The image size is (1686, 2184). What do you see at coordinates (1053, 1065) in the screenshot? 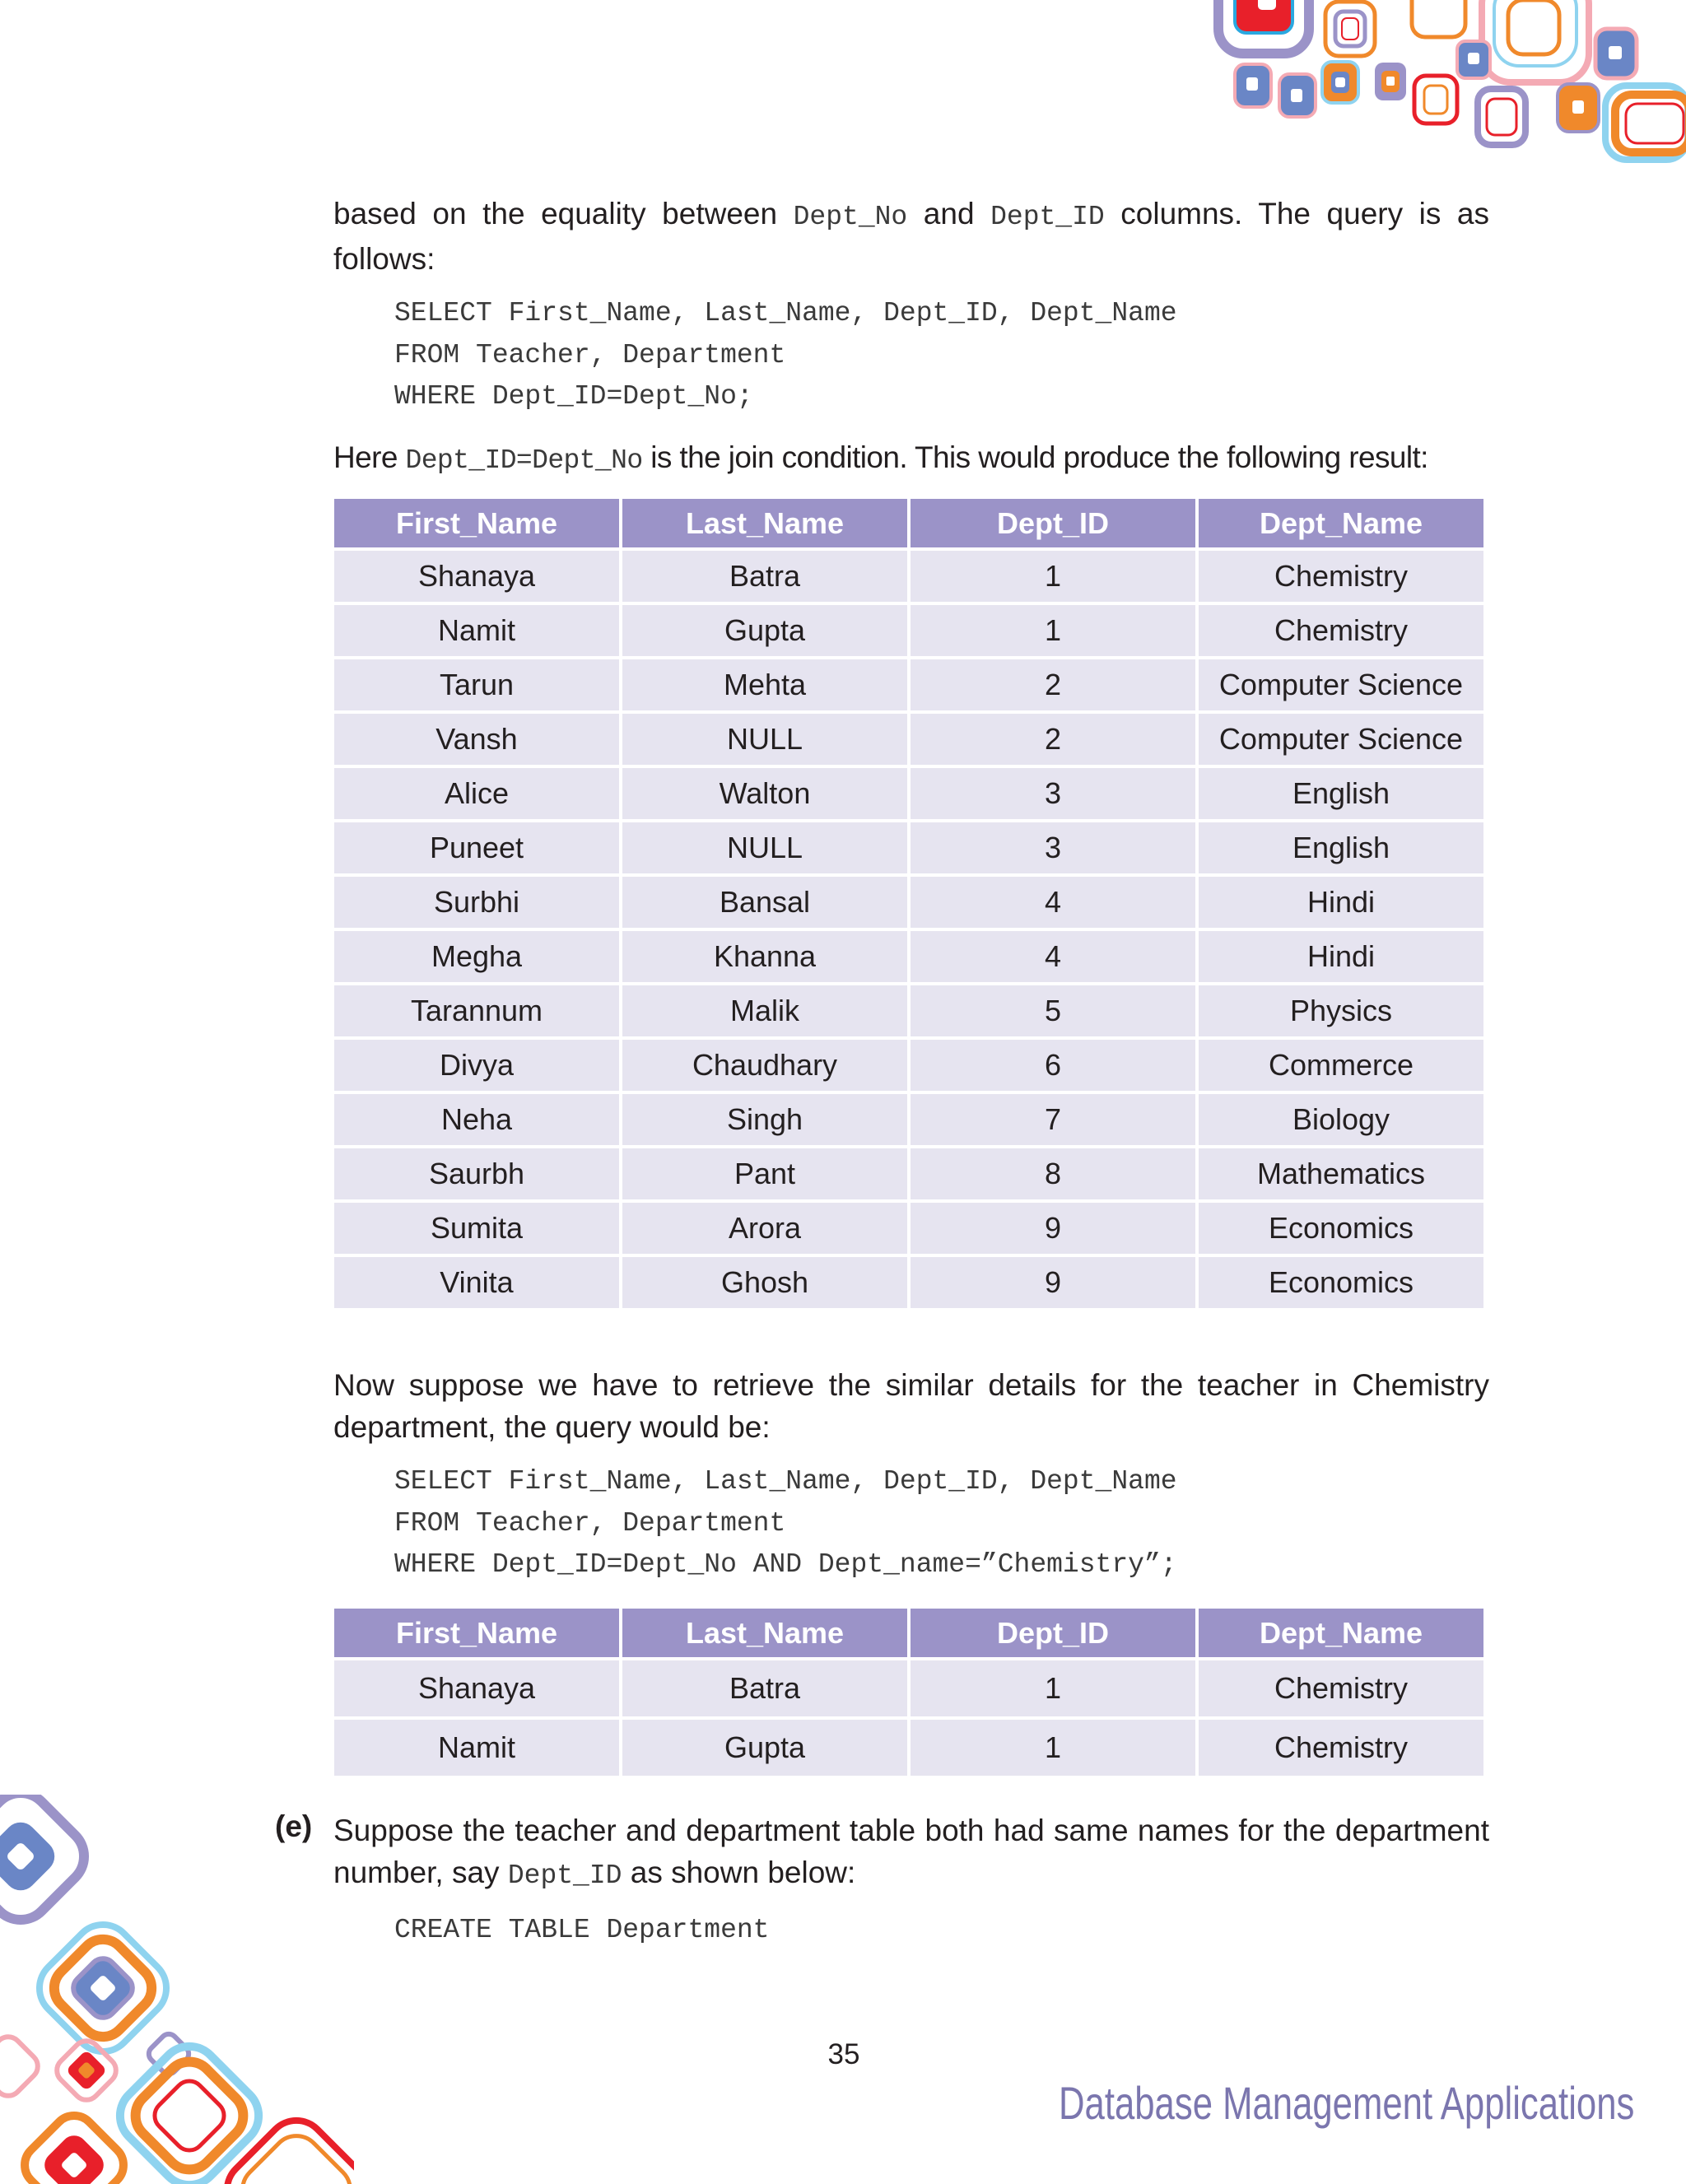
I see `table-cell: 6` at bounding box center [1053, 1065].